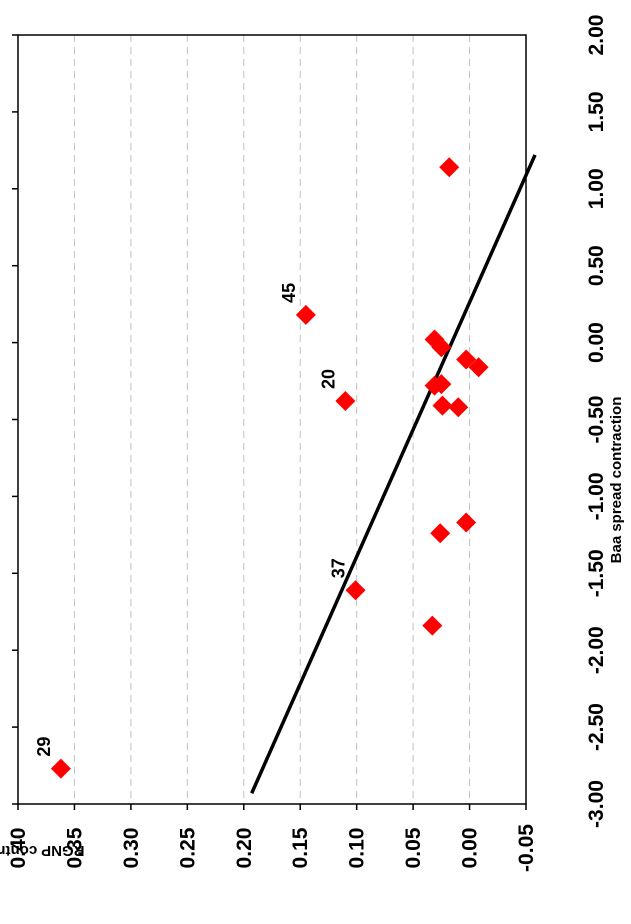 This screenshot has height=924, width=631. I want to click on y-tick-label: 0.30, so click(131, 848).